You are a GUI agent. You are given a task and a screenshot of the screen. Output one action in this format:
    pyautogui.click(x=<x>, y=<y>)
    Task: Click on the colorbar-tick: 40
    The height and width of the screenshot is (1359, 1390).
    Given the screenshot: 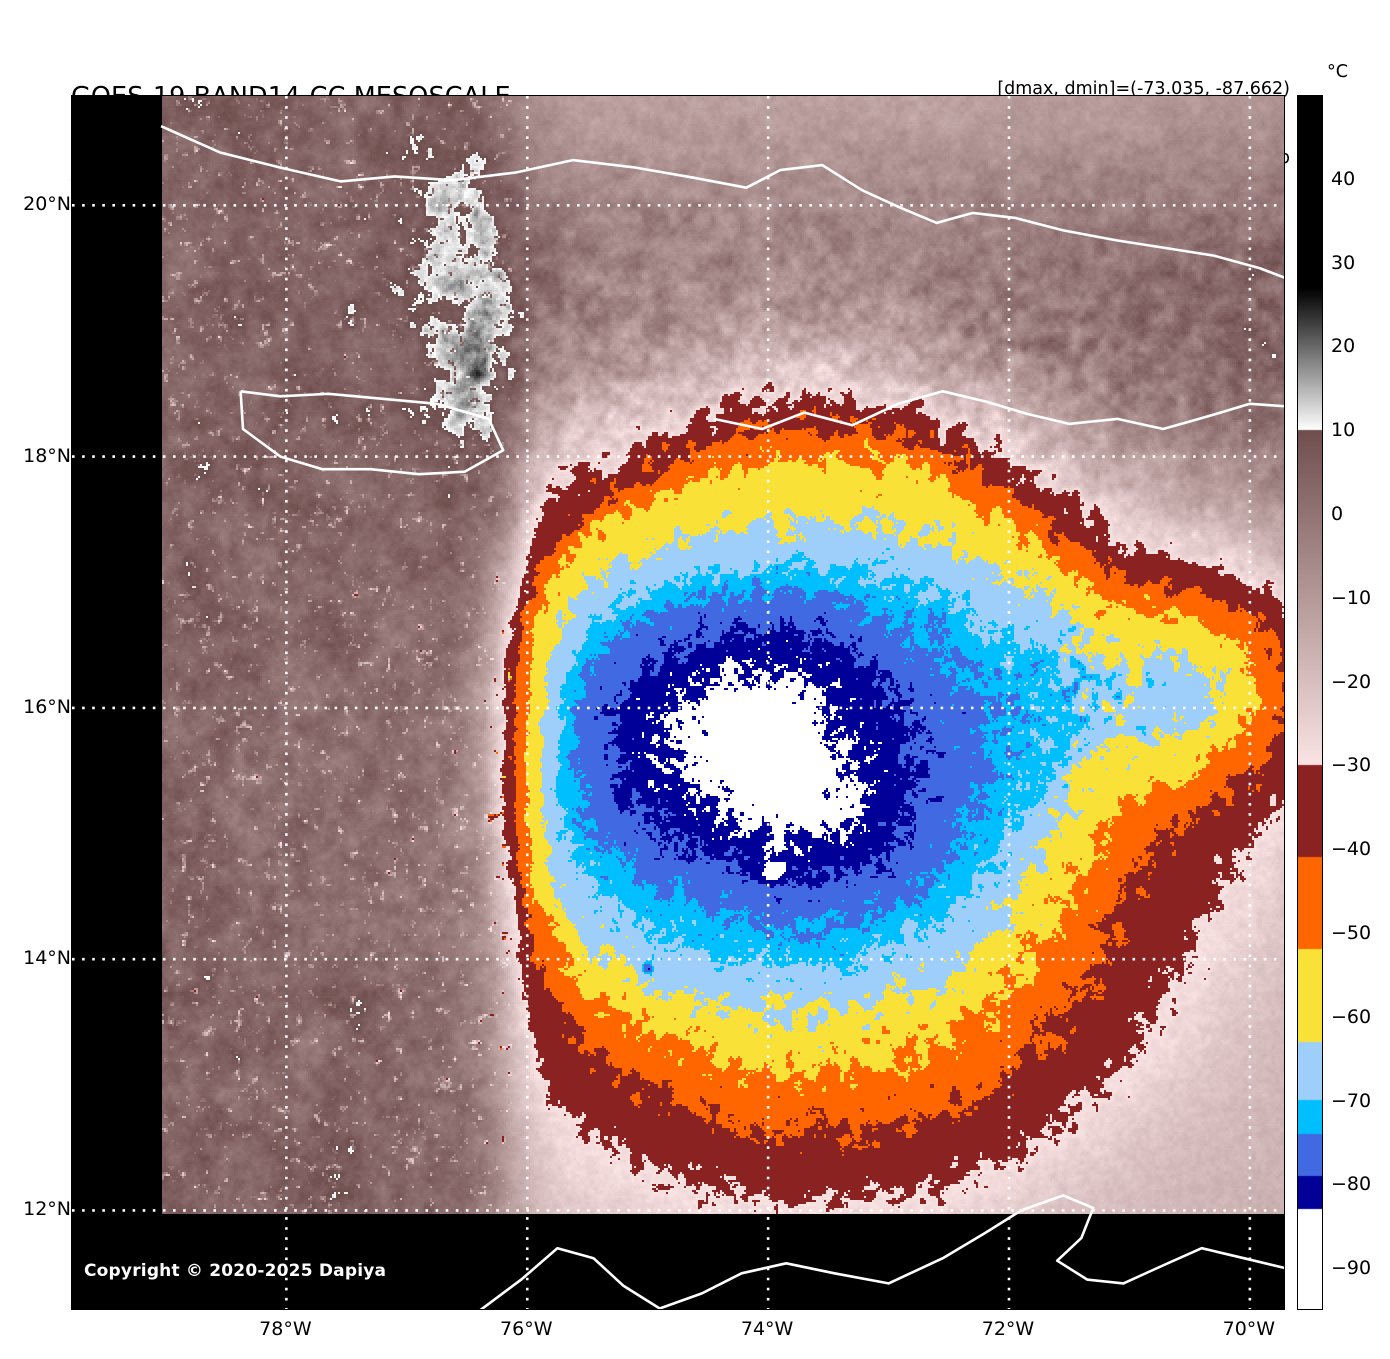 What is the action you would take?
    pyautogui.click(x=1343, y=178)
    